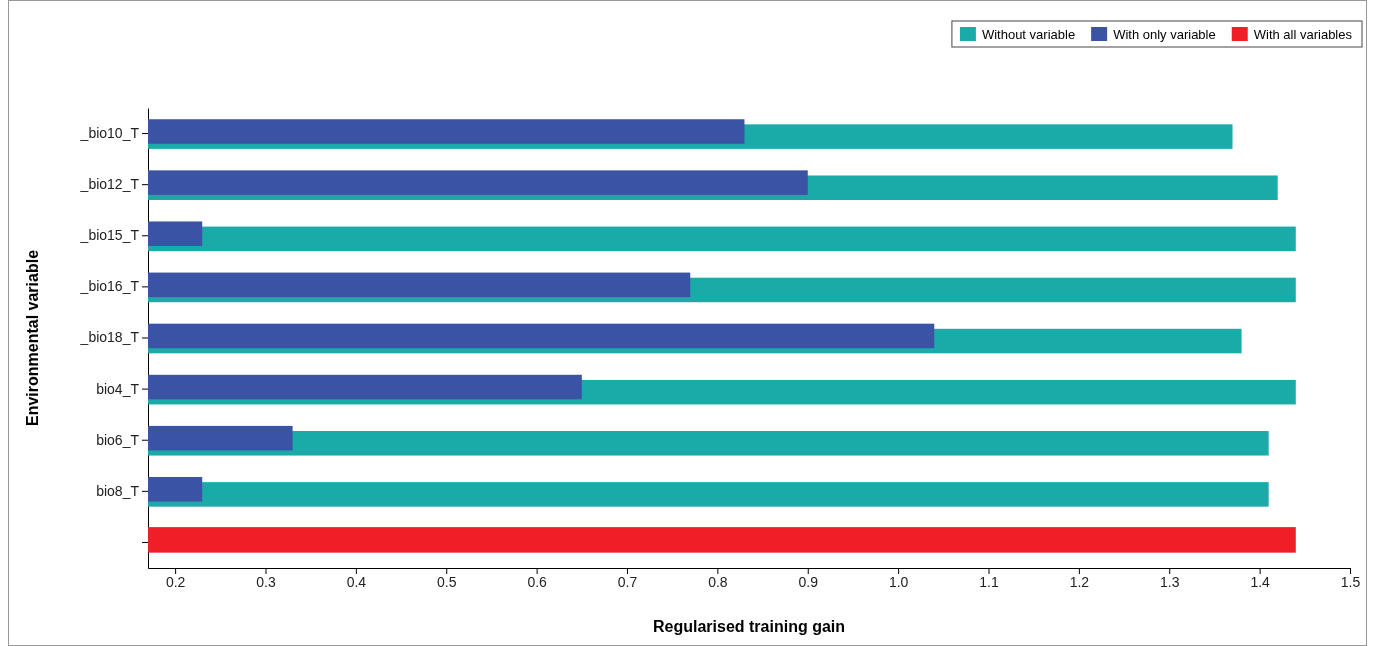 The width and height of the screenshot is (1375, 646). What do you see at coordinates (356, 581) in the screenshot?
I see `x-tick-label: 0.4` at bounding box center [356, 581].